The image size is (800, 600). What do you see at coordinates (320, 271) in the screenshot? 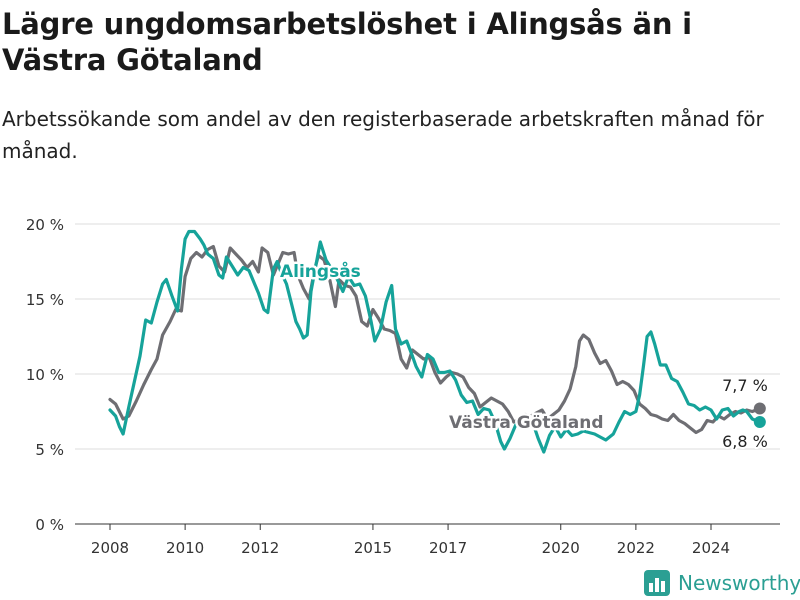
I see `series-name-label: Alingsås` at bounding box center [320, 271].